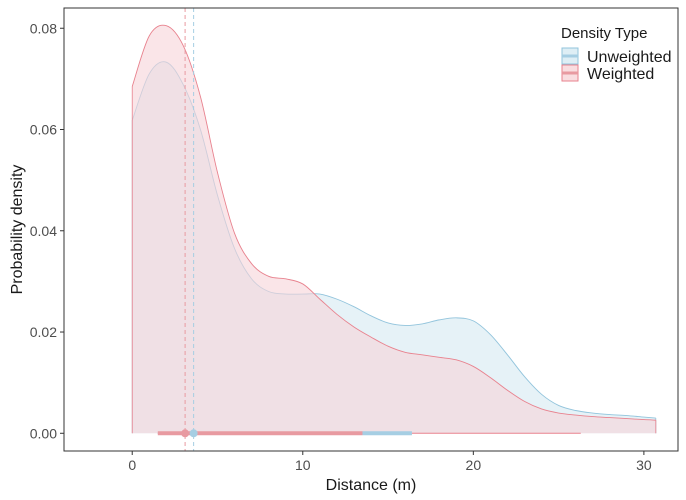 The width and height of the screenshot is (686, 500). What do you see at coordinates (390, 462) in the screenshot?
I see `x-axis-ticks: 0 10 20 30` at bounding box center [390, 462].